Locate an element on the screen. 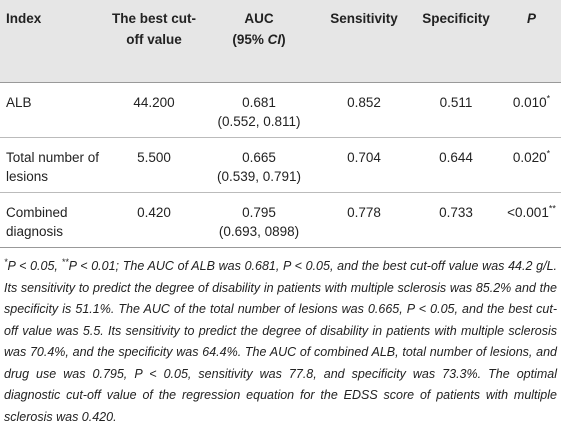 The width and height of the screenshot is (561, 438). table-cell: <0.001** is located at coordinates (531, 220).